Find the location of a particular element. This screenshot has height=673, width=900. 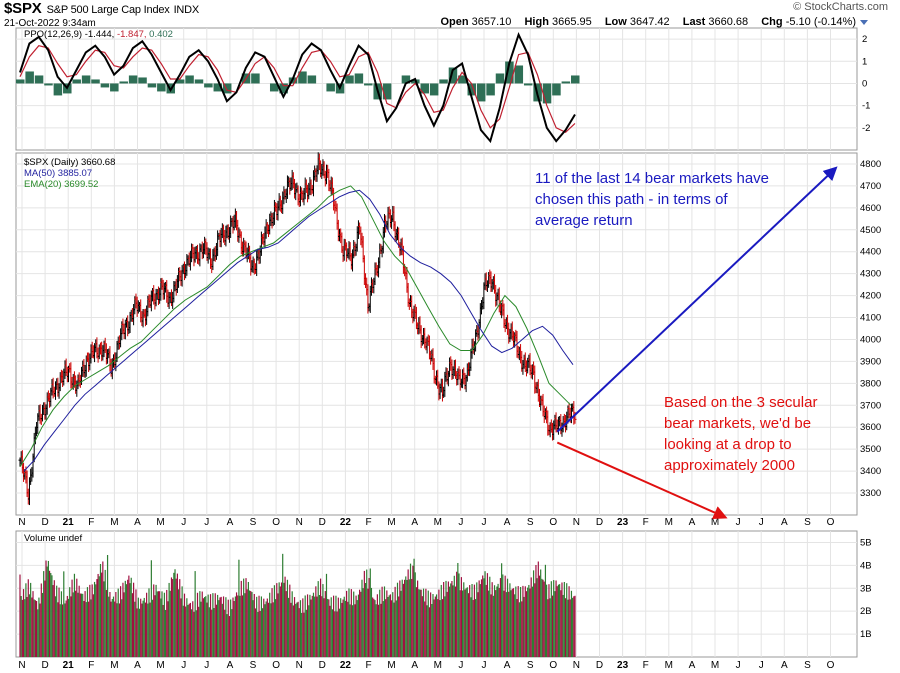

bull-projection-arrow is located at coordinates (697, 299).